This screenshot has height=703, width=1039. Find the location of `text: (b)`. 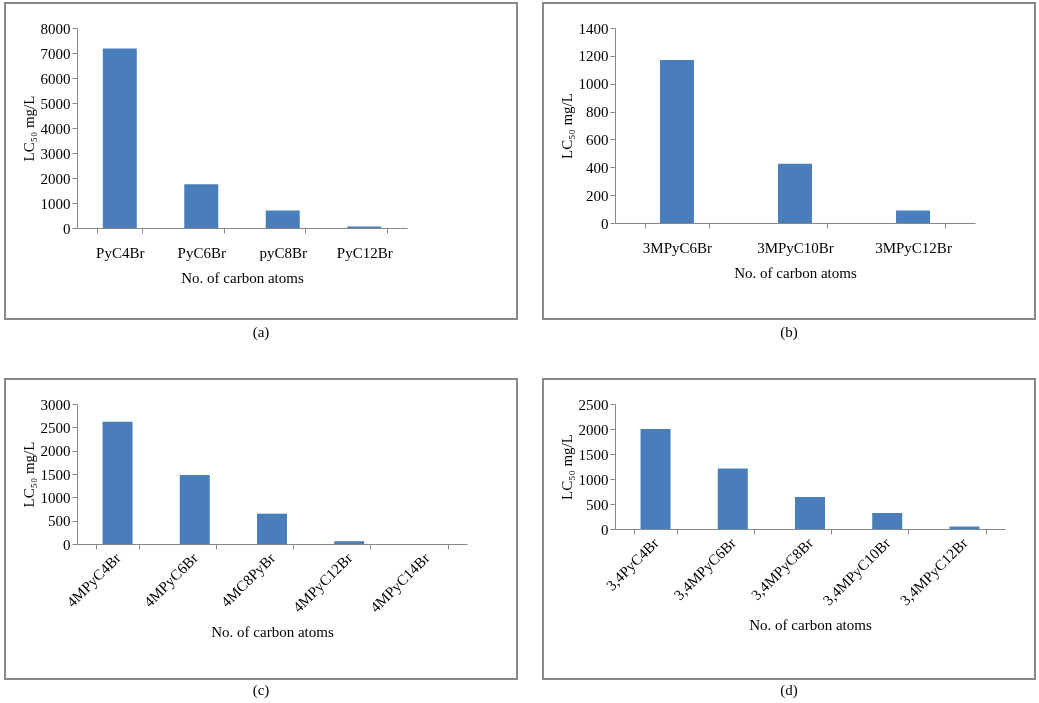

text: (b) is located at coordinates (789, 332).